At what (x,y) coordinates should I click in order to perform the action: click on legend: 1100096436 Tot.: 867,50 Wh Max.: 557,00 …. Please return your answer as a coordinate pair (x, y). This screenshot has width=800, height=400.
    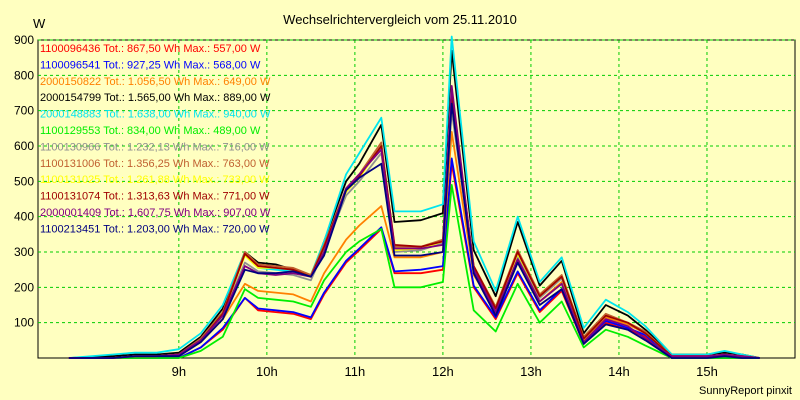
    Looking at the image, I should click on (155, 139).